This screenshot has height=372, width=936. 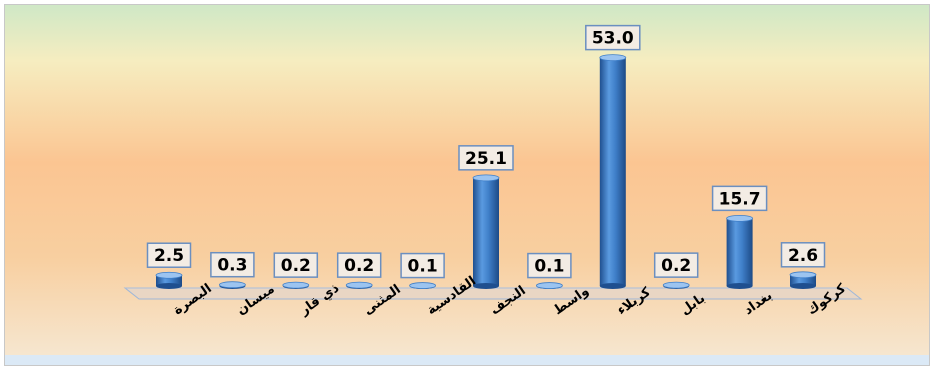 I want to click on value-label-text: 53.0, so click(x=613, y=39).